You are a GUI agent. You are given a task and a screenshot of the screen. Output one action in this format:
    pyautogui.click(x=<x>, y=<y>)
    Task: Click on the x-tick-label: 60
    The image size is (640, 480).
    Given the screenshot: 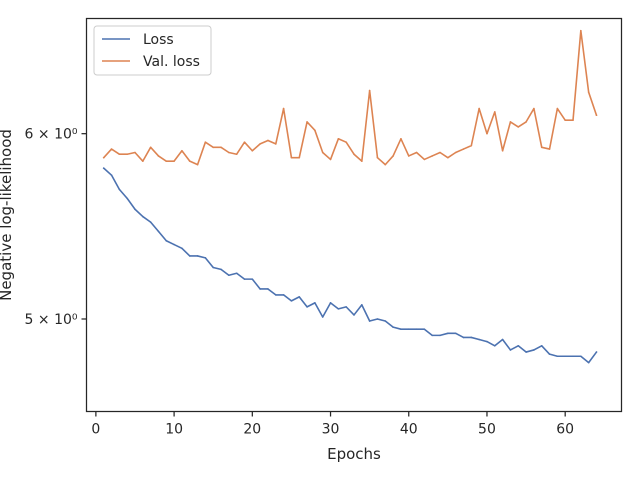 What is the action you would take?
    pyautogui.click(x=565, y=430)
    